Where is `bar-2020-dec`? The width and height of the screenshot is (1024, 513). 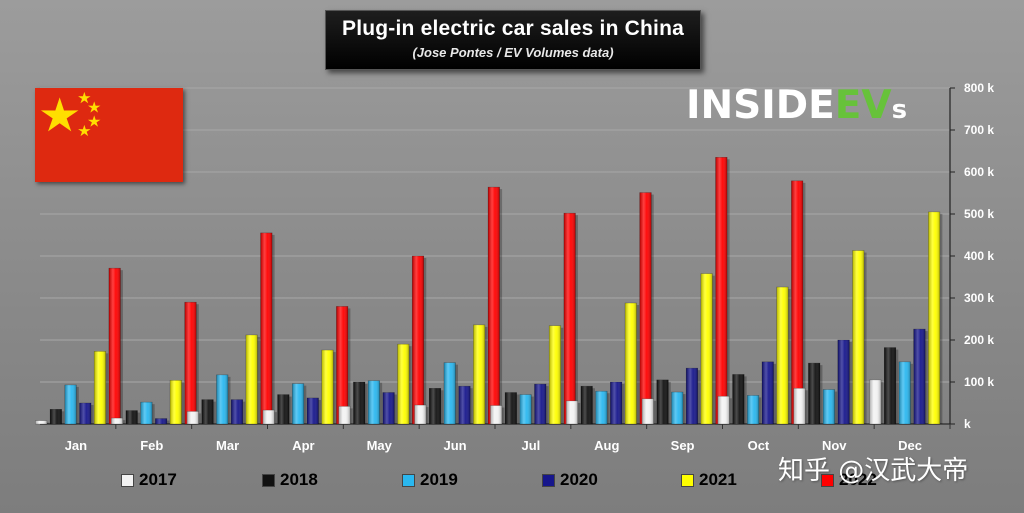
bar-2020-dec is located at coordinates (920, 376).